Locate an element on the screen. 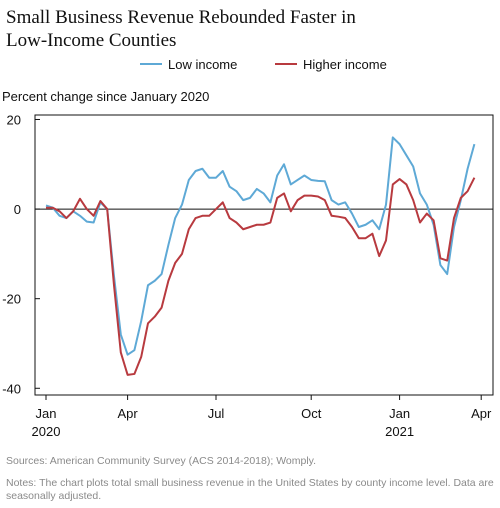 Image resolution: width=500 pixels, height=508 pixels. x-tick-label: Jul is located at coordinates (216, 413).